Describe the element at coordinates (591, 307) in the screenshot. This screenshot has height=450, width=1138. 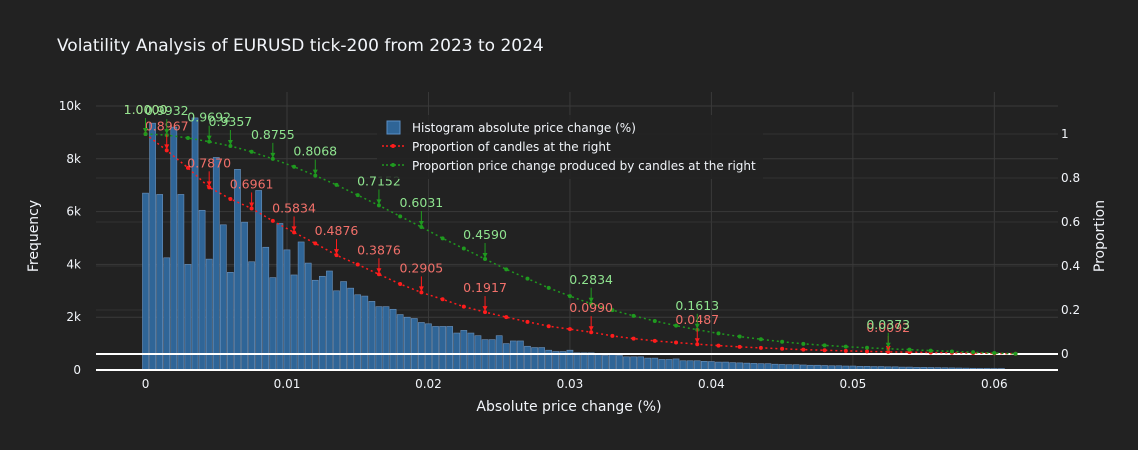
I see `annotation-label: 0.0990` at that location.